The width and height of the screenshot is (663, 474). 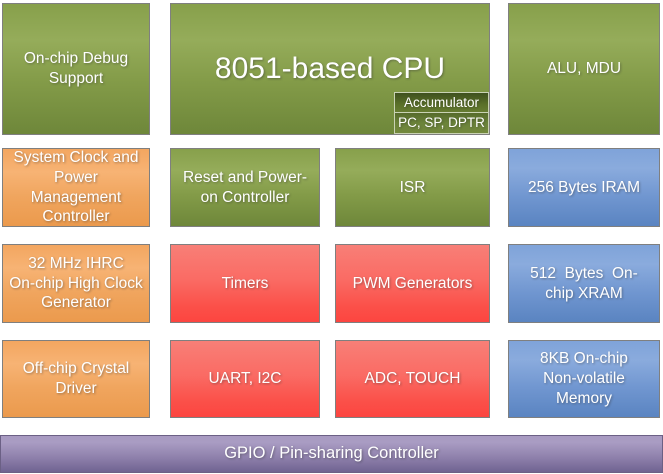 I want to click on block-label: 8KB On-chip Non-volatile Memory, so click(x=584, y=378).